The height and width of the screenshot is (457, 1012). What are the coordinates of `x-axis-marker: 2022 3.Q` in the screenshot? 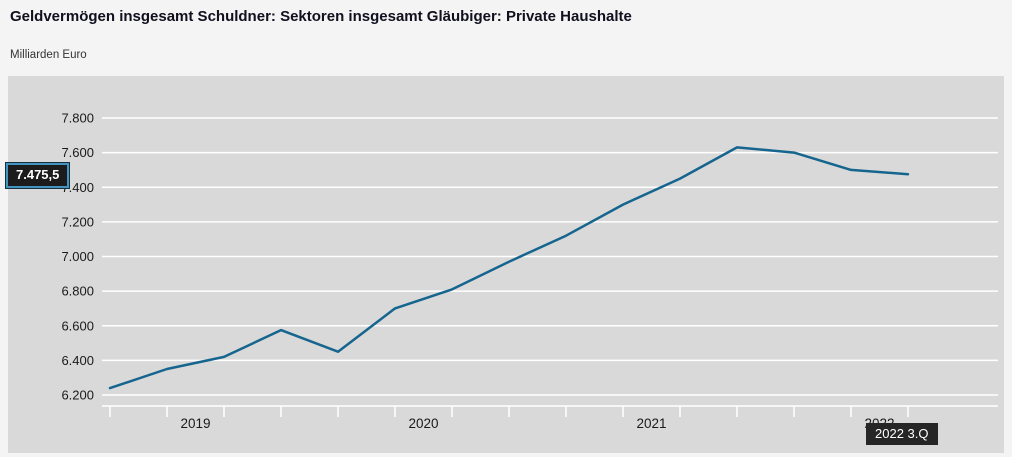 It's located at (902, 434).